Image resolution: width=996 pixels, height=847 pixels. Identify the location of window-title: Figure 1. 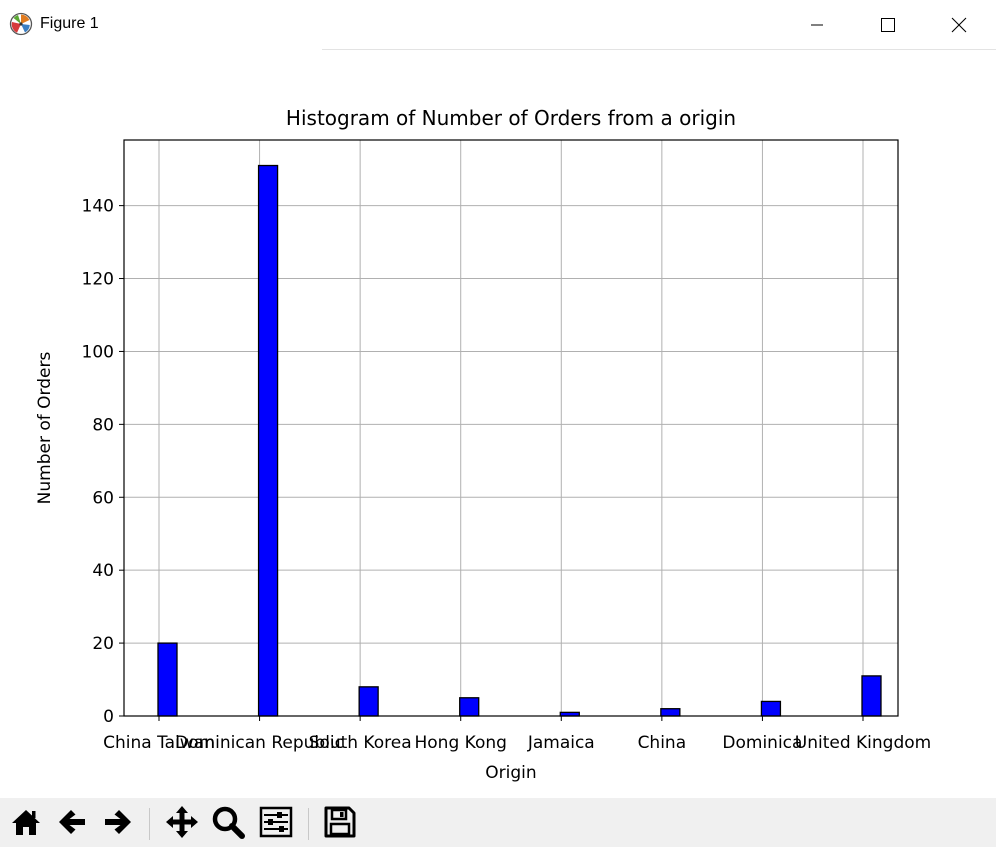
(69, 23).